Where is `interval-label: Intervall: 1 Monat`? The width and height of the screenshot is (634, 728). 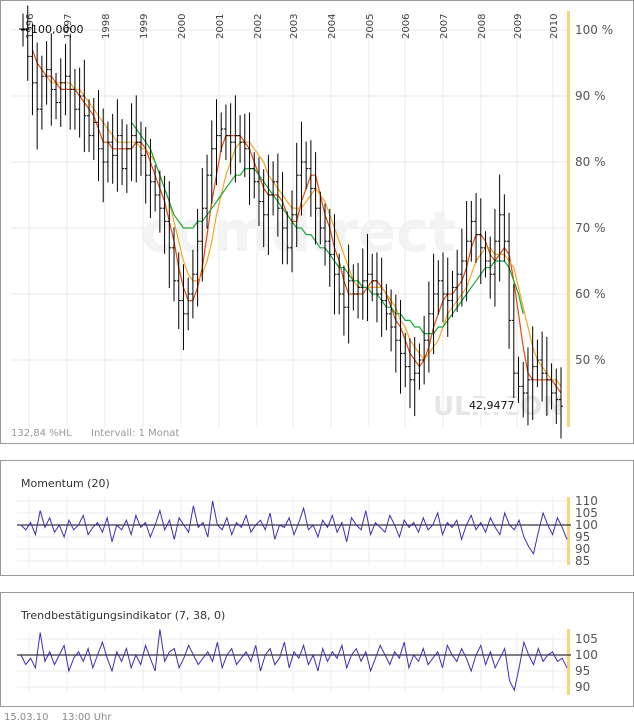 interval-label: Intervall: 1 Monat is located at coordinates (135, 433).